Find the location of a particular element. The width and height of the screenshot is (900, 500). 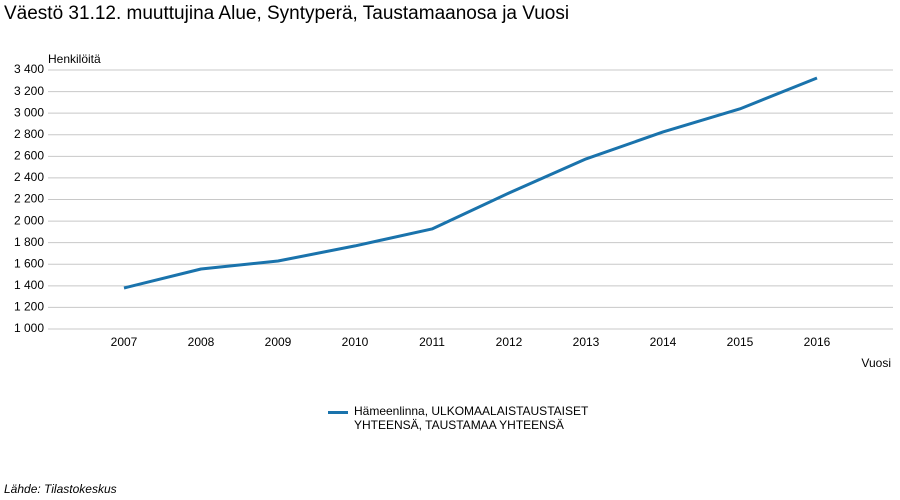

x-tick-label: 2015 is located at coordinates (740, 342).